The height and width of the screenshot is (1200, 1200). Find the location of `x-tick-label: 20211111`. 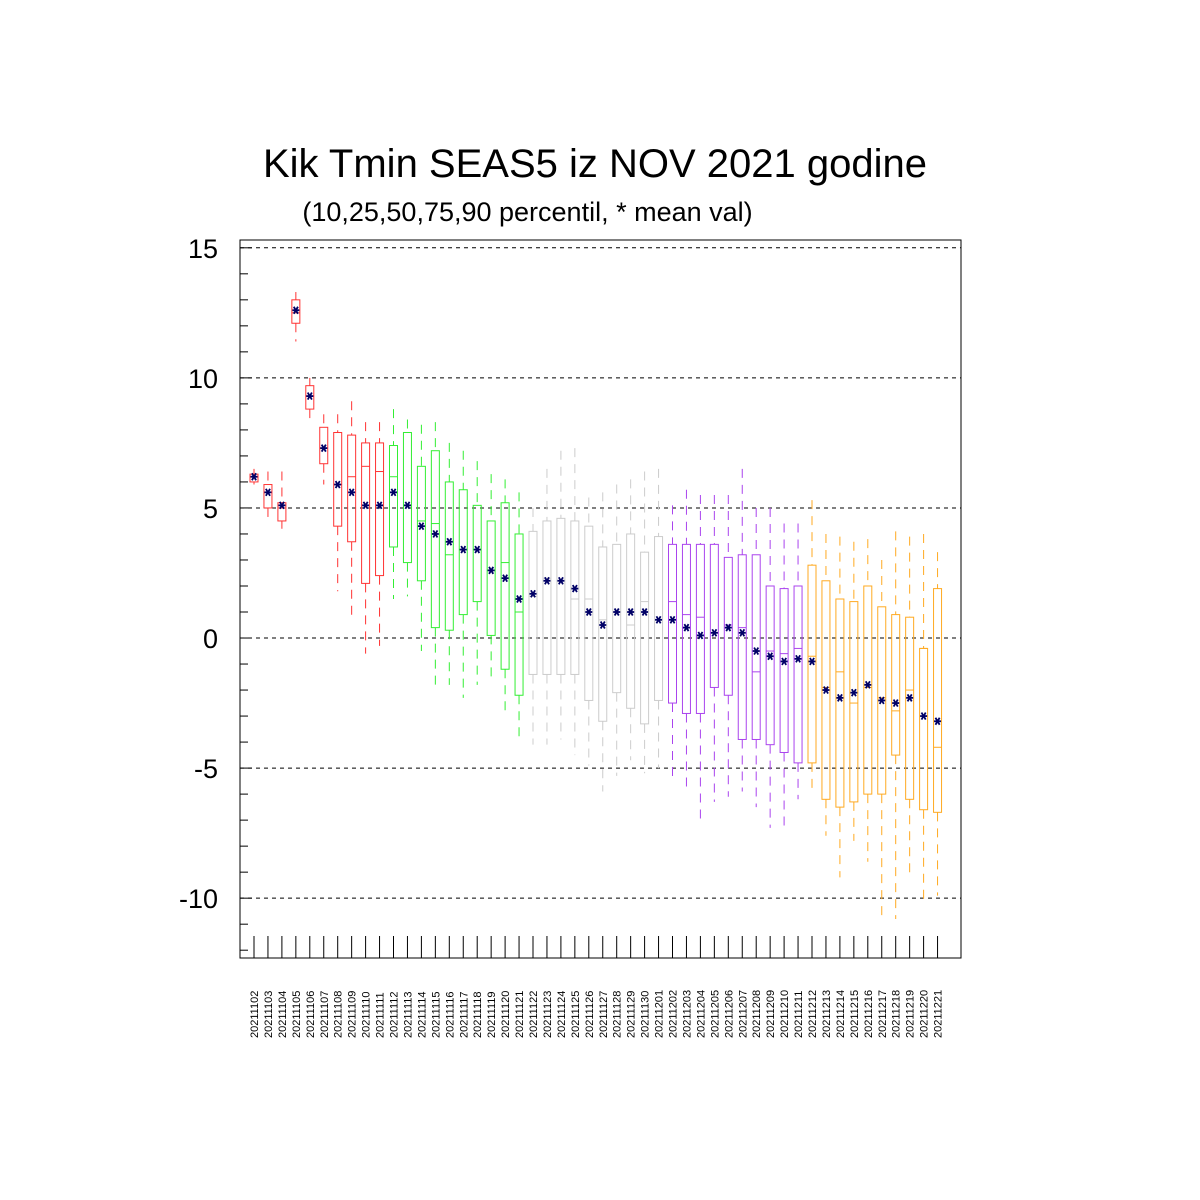

x-tick-label: 20211111 is located at coordinates (381, 1015).